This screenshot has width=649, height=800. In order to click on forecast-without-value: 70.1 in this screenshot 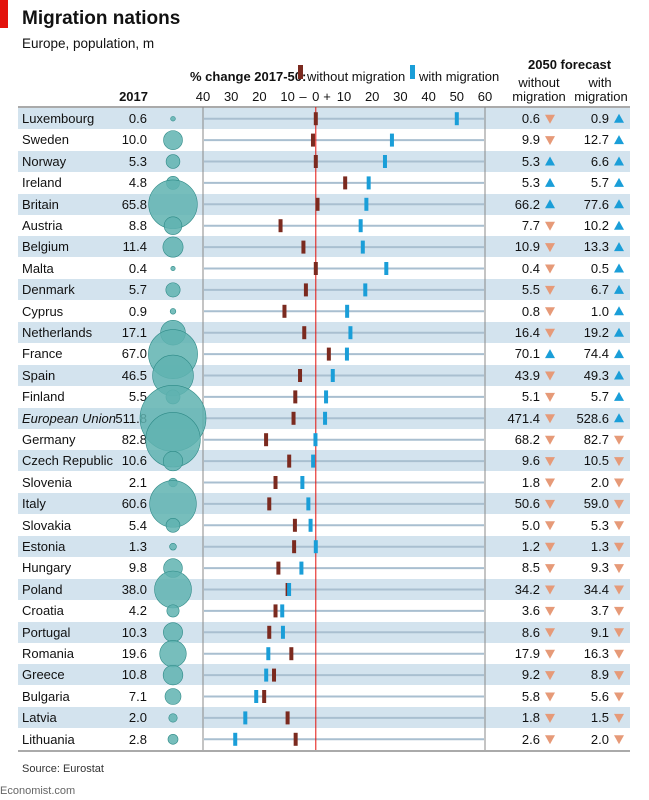, I will do `click(527, 354)`.